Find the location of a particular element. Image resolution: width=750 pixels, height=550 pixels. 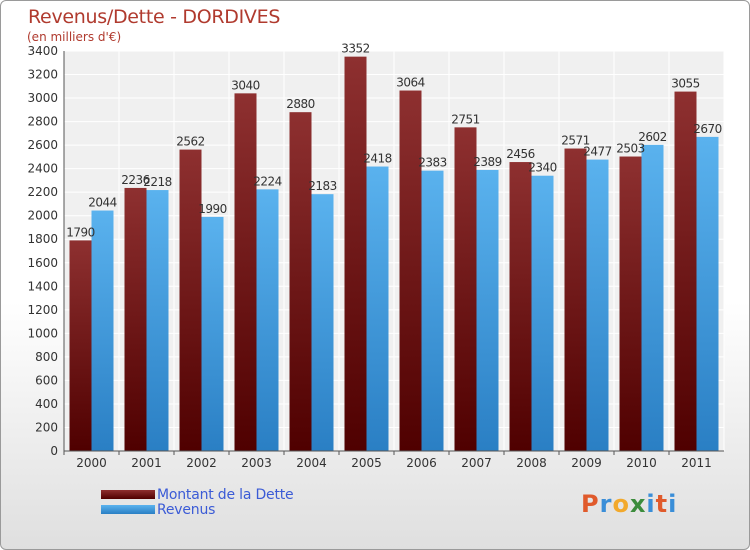

legend-swatch-dette is located at coordinates (128, 494).